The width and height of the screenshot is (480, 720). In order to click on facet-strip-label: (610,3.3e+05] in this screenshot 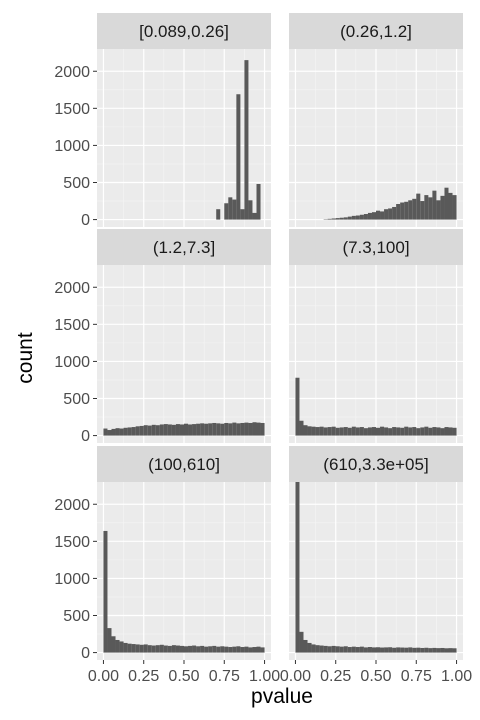, I will do `click(375, 464)`.